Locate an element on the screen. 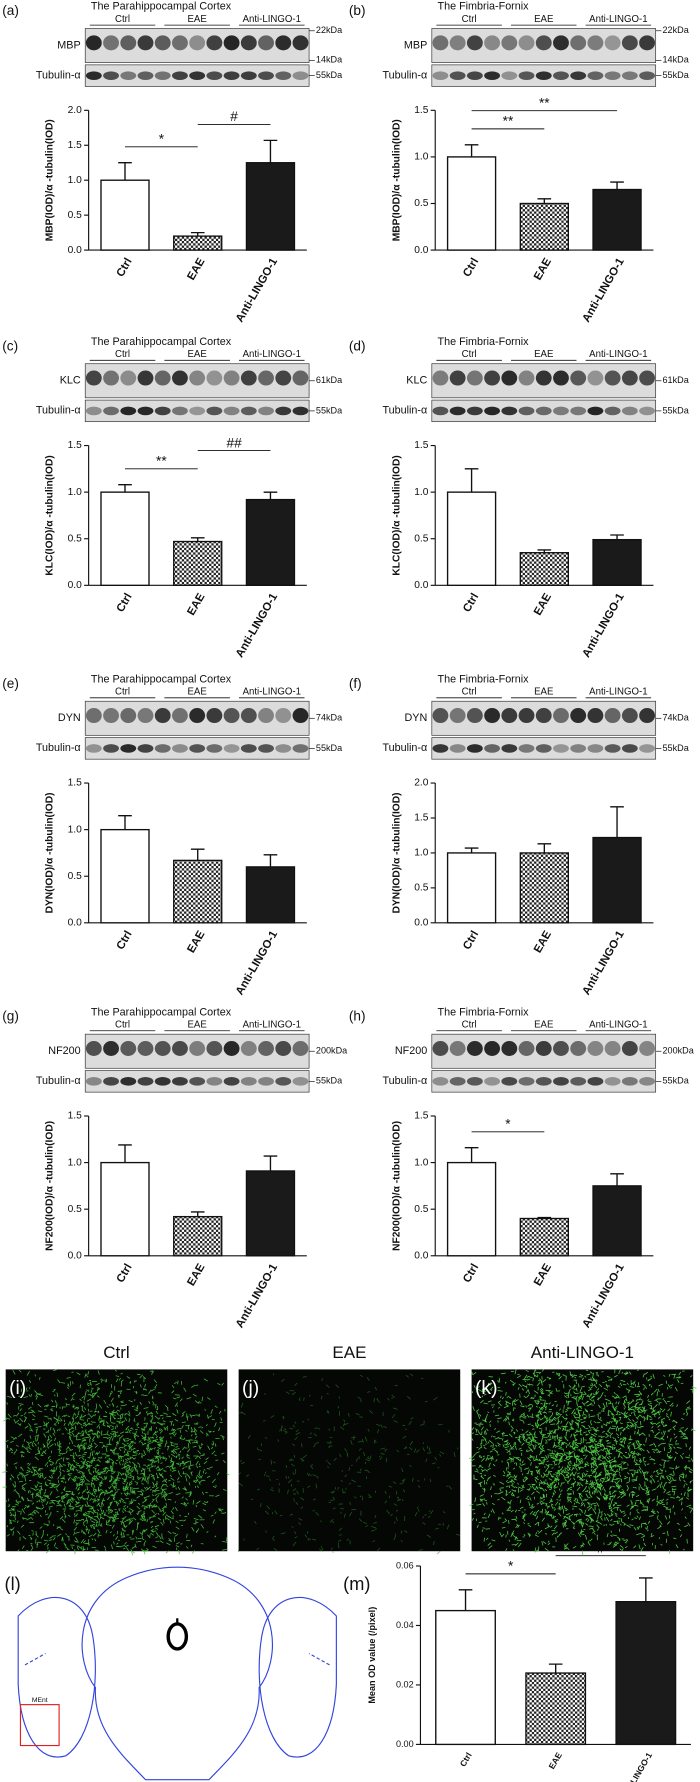 Image resolution: width=700 pixels, height=1782 pixels. ventricle is located at coordinates (177, 1636).